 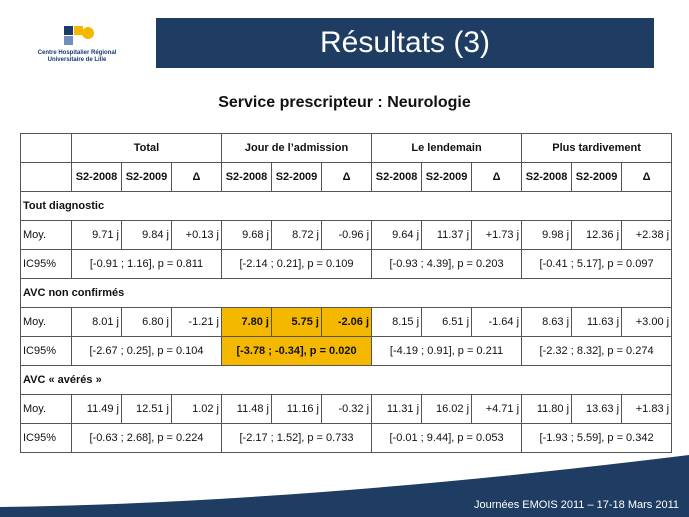 What do you see at coordinates (547, 235) in the screenshot?
I see `mean-cell: 9.98 j` at bounding box center [547, 235].